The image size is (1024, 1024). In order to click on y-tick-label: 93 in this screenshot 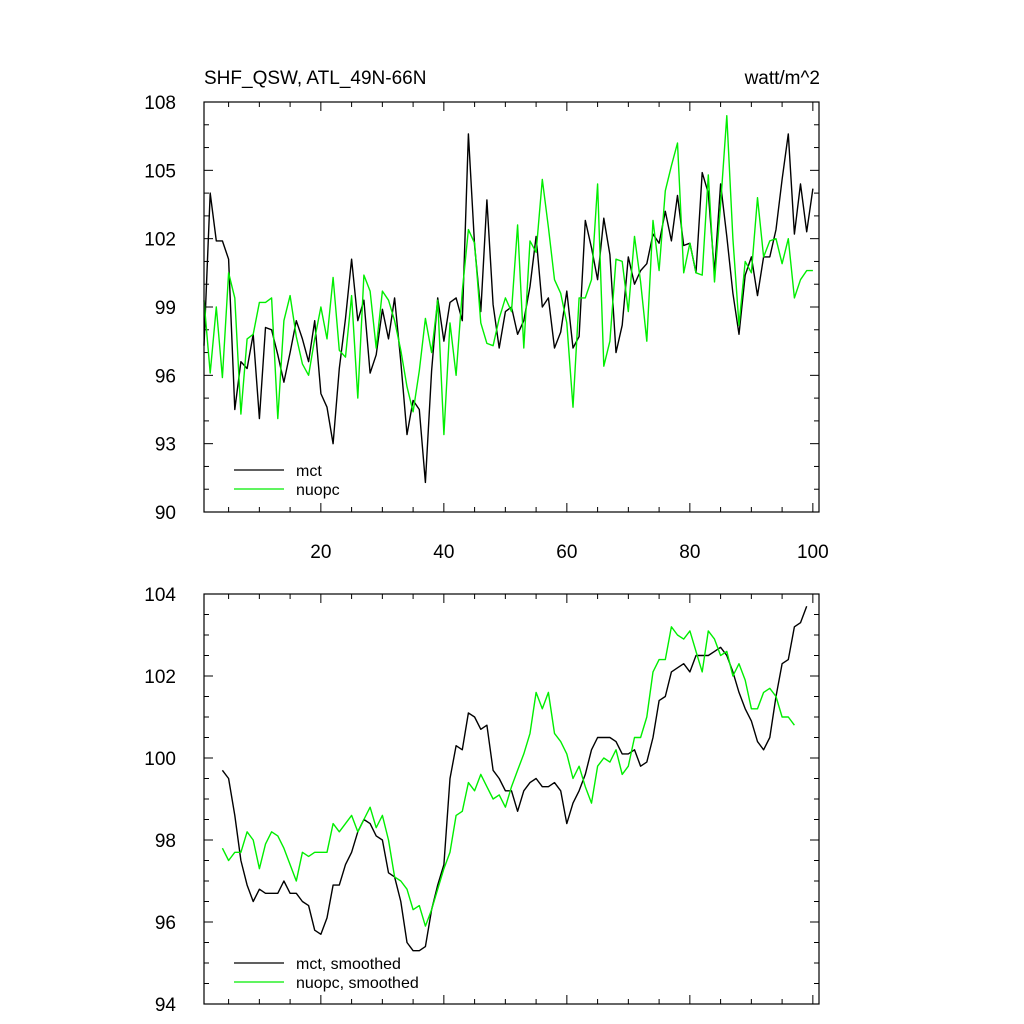, I will do `click(165, 445)`.